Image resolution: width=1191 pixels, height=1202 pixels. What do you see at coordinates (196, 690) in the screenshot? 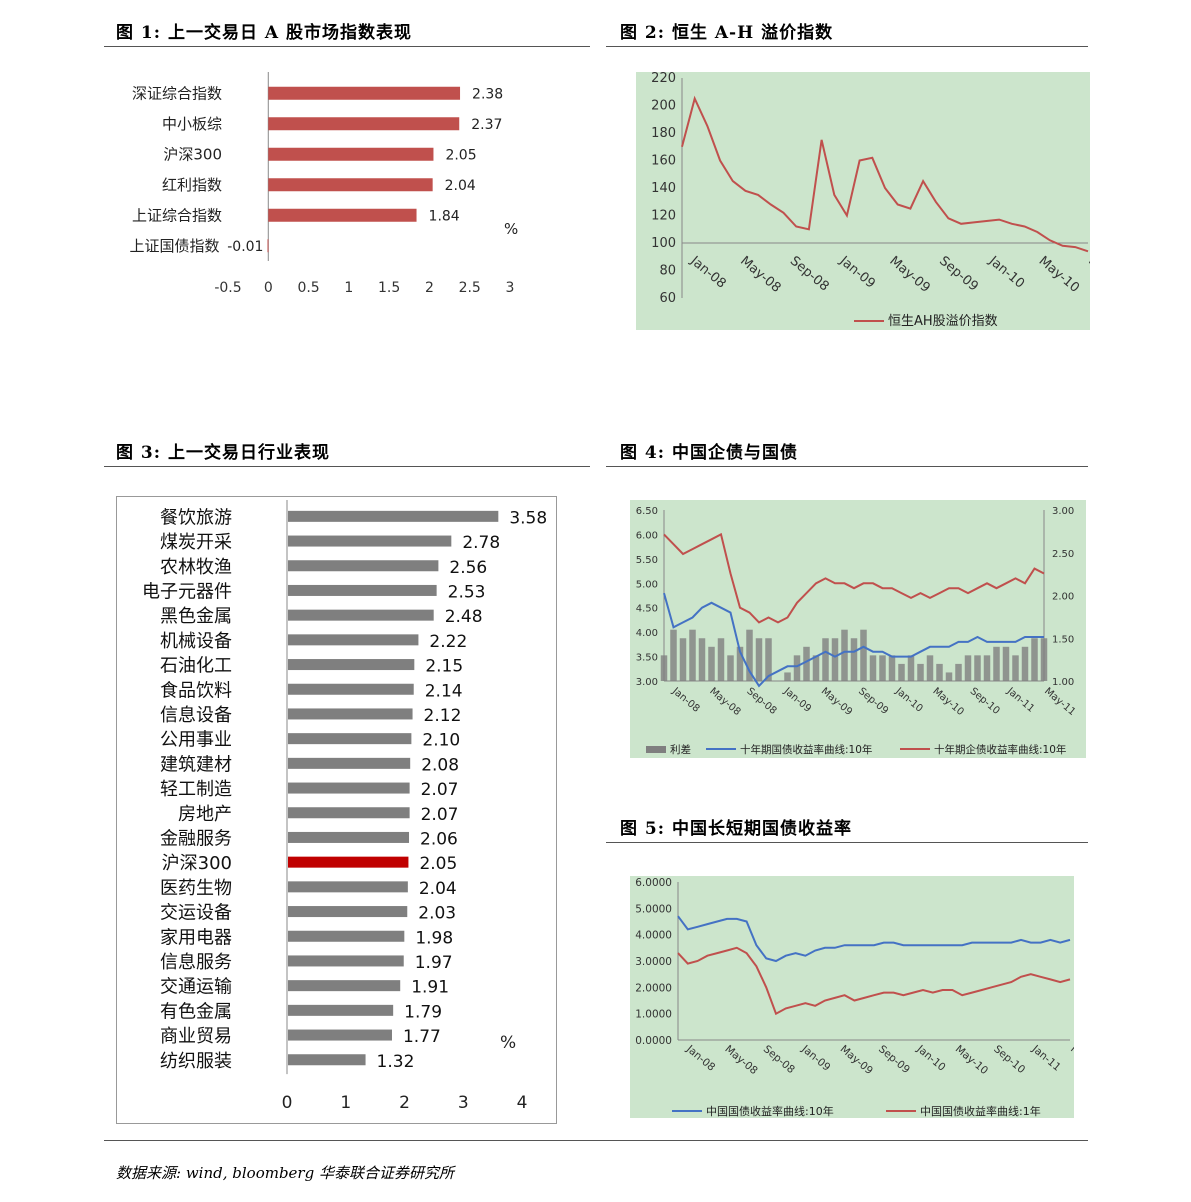
I see `fig3-category-label: 食品饮料` at bounding box center [196, 690].